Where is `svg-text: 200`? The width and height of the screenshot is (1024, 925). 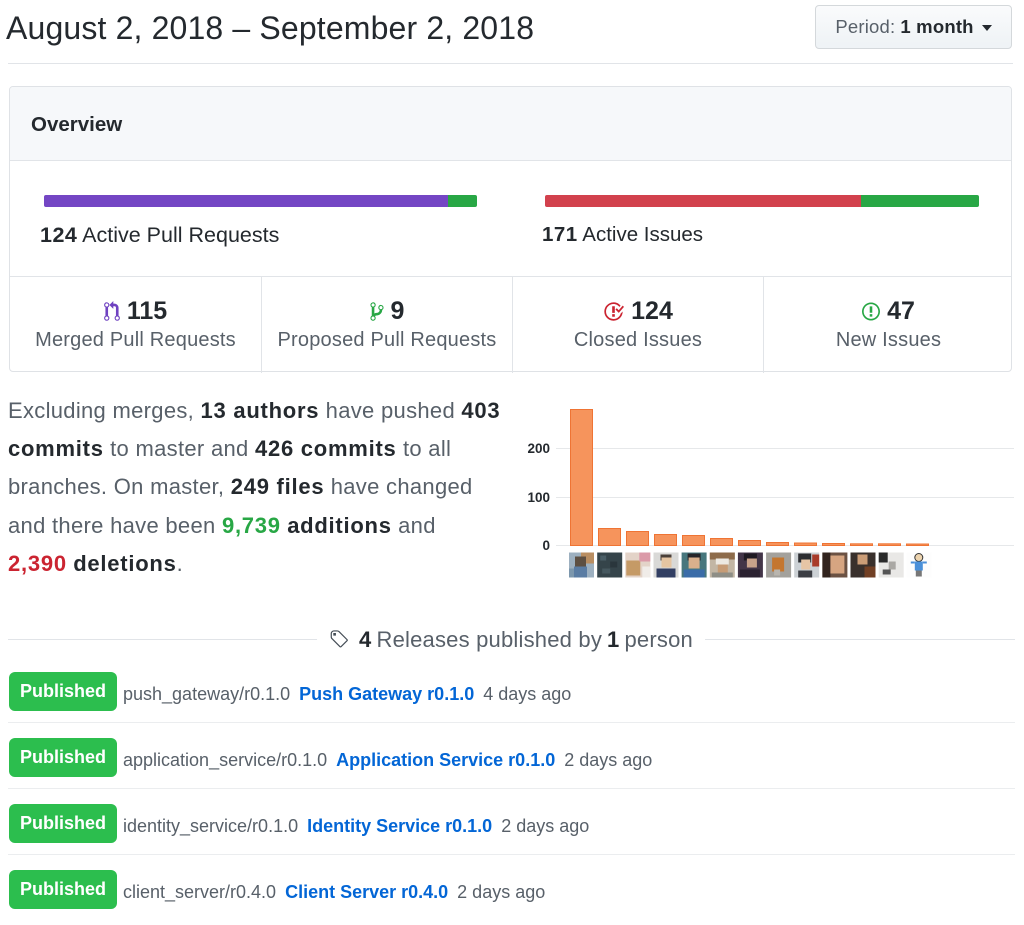 svg-text: 200 is located at coordinates (538, 448).